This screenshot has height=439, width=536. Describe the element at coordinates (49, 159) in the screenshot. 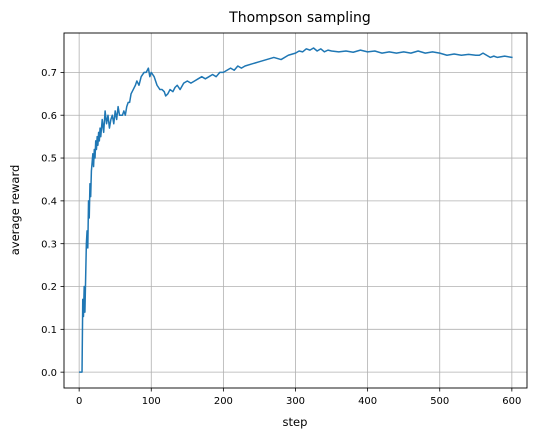

I see `y-tick-label: 0.5` at that location.